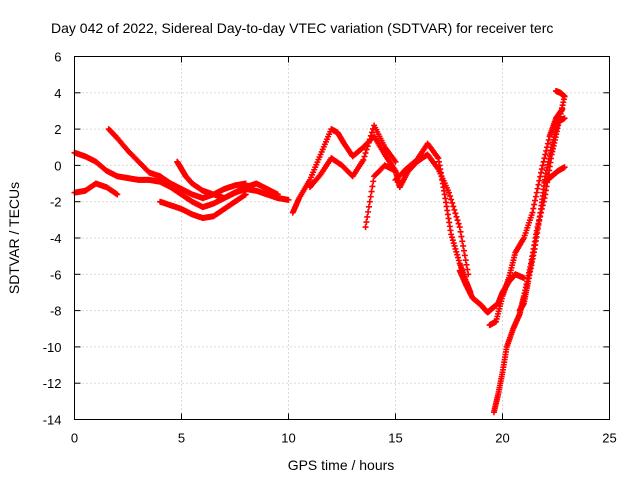 The image size is (640, 480). I want to click on series-arc-o, so click(560, 93).